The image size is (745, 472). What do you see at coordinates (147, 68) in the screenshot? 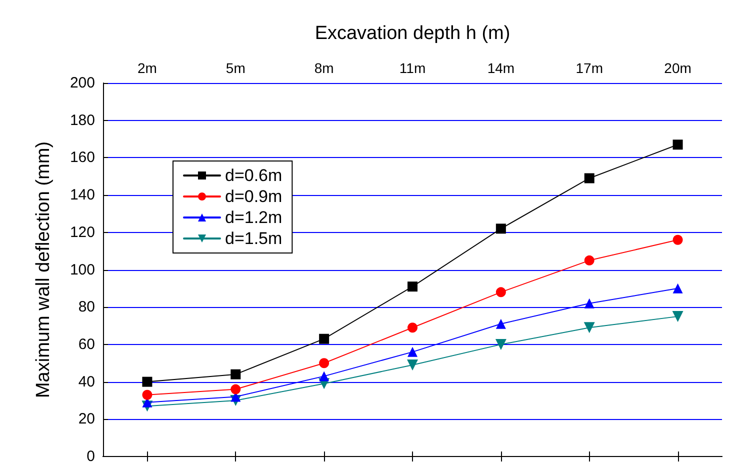
I see `x-tick-label: 2m` at bounding box center [147, 68].